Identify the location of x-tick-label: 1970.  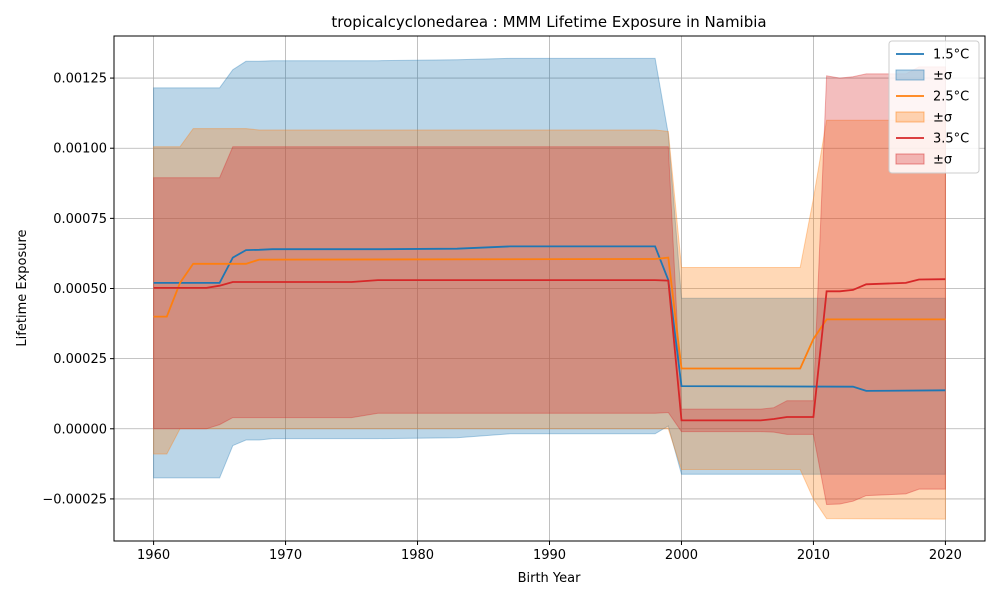
(285, 555).